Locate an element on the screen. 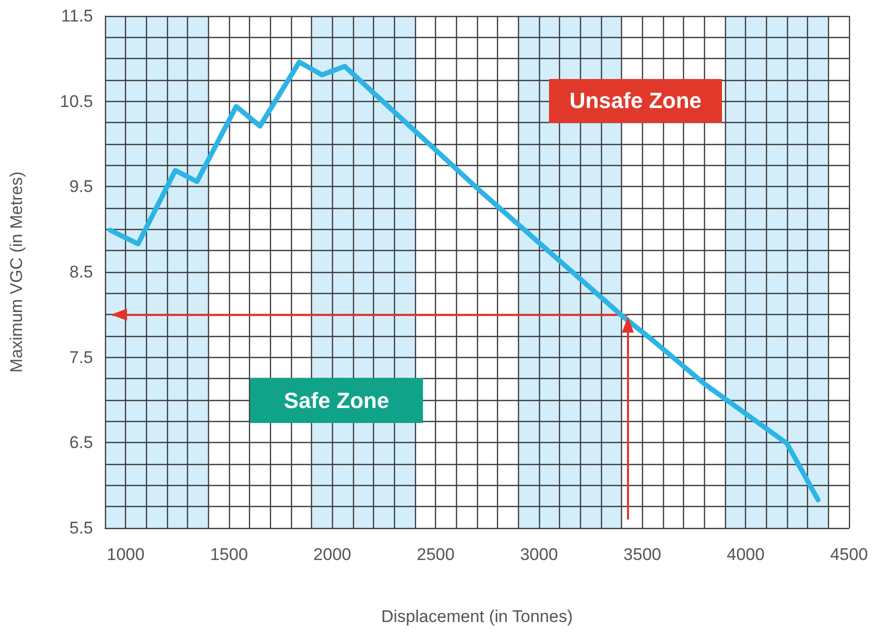 The height and width of the screenshot is (636, 888). x-tick-label: 4000 is located at coordinates (745, 554).